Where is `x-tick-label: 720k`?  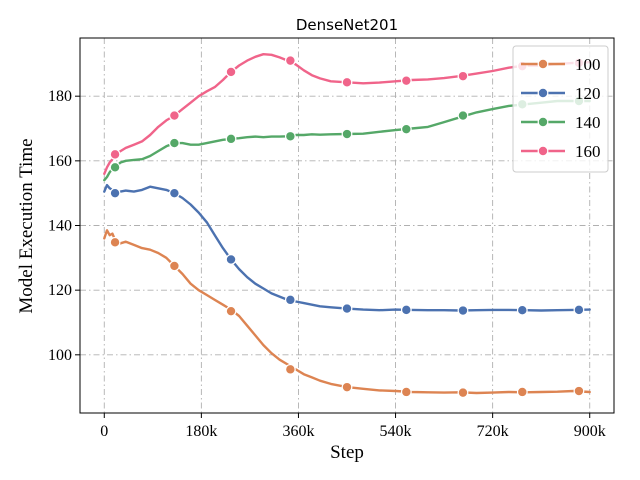
x-tick-label: 720k is located at coordinates (493, 431).